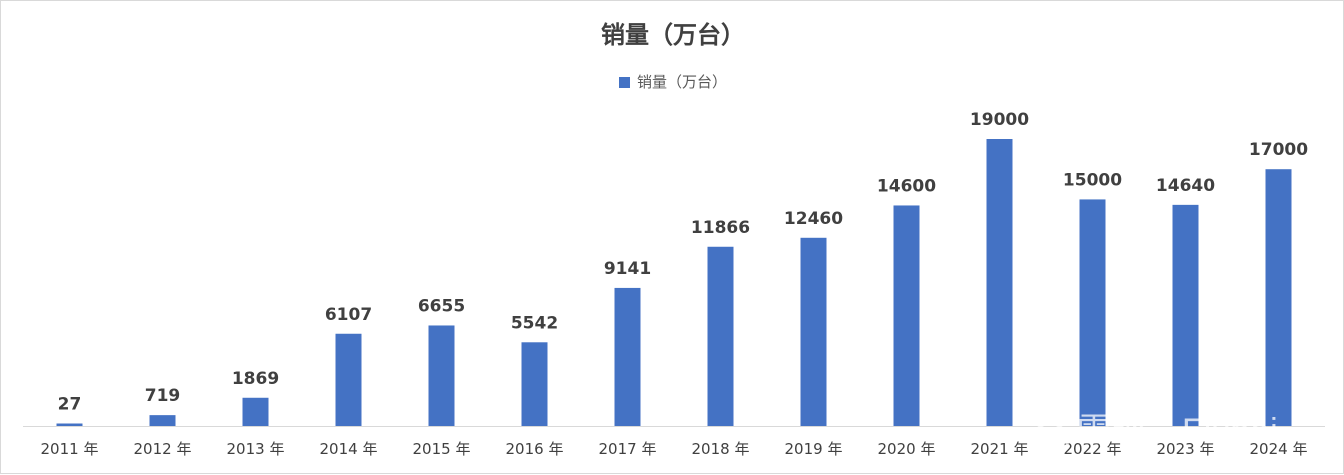  I want to click on watermark: ✕ 雪球：Flypai, so click(1155, 431).